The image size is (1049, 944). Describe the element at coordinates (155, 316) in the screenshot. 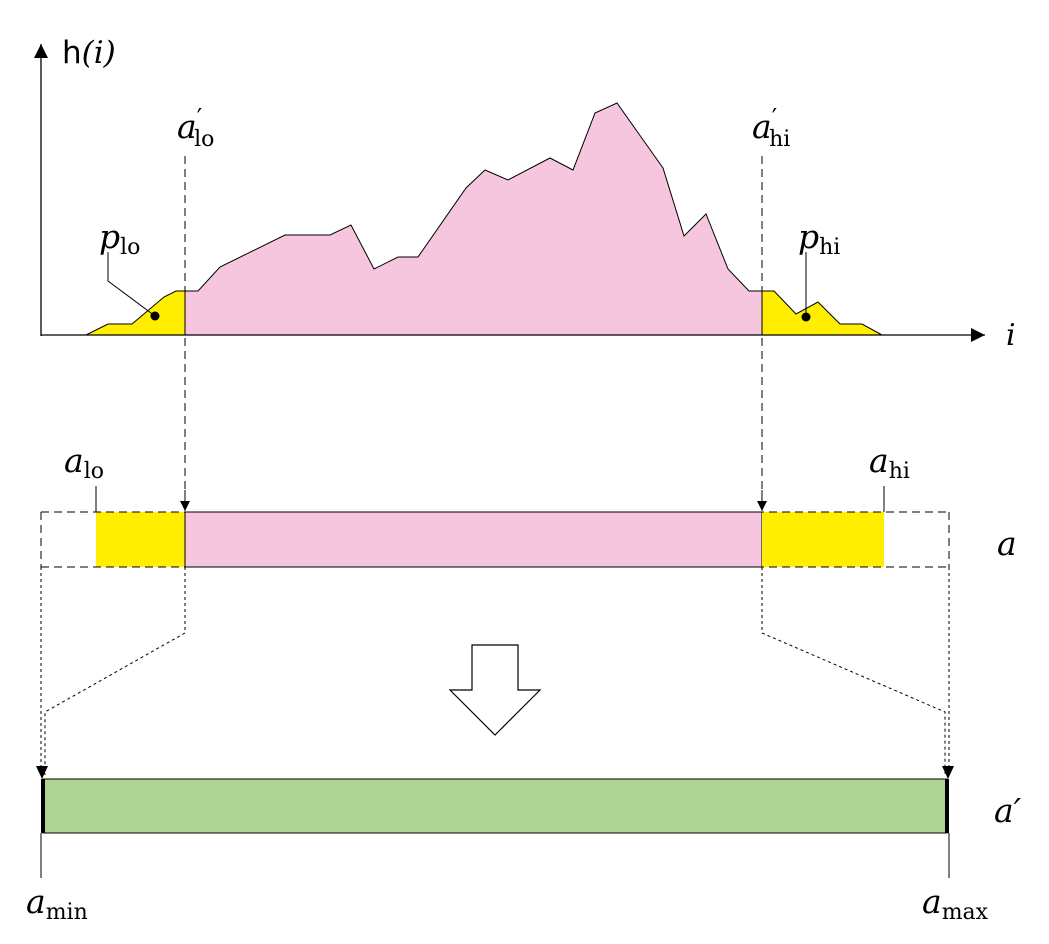

I see `p-lo-point` at that location.